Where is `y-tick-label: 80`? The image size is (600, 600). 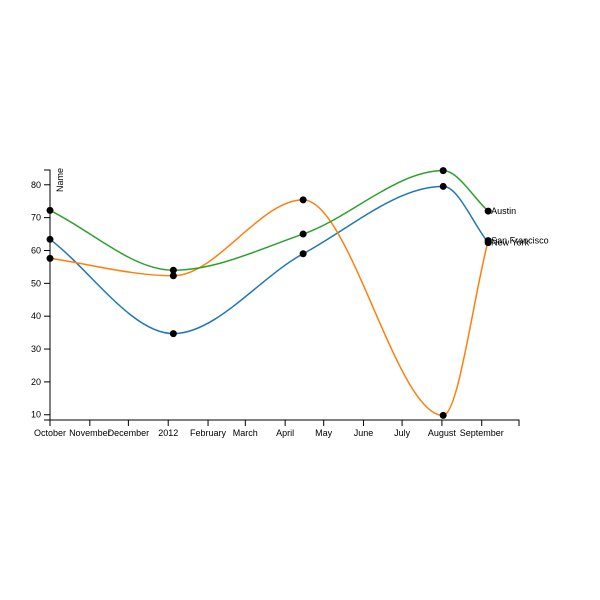
y-tick-label: 80 is located at coordinates (36, 185).